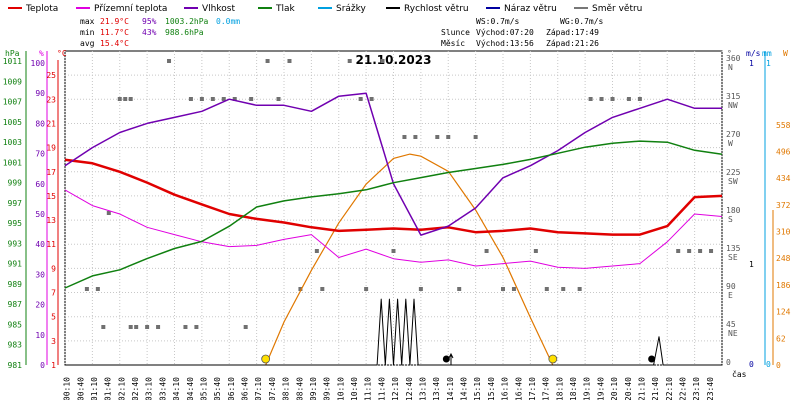 The image size is (800, 400). What do you see at coordinates (245, 388) in the screenshot?
I see `time-tick: 06:40` at bounding box center [245, 388].